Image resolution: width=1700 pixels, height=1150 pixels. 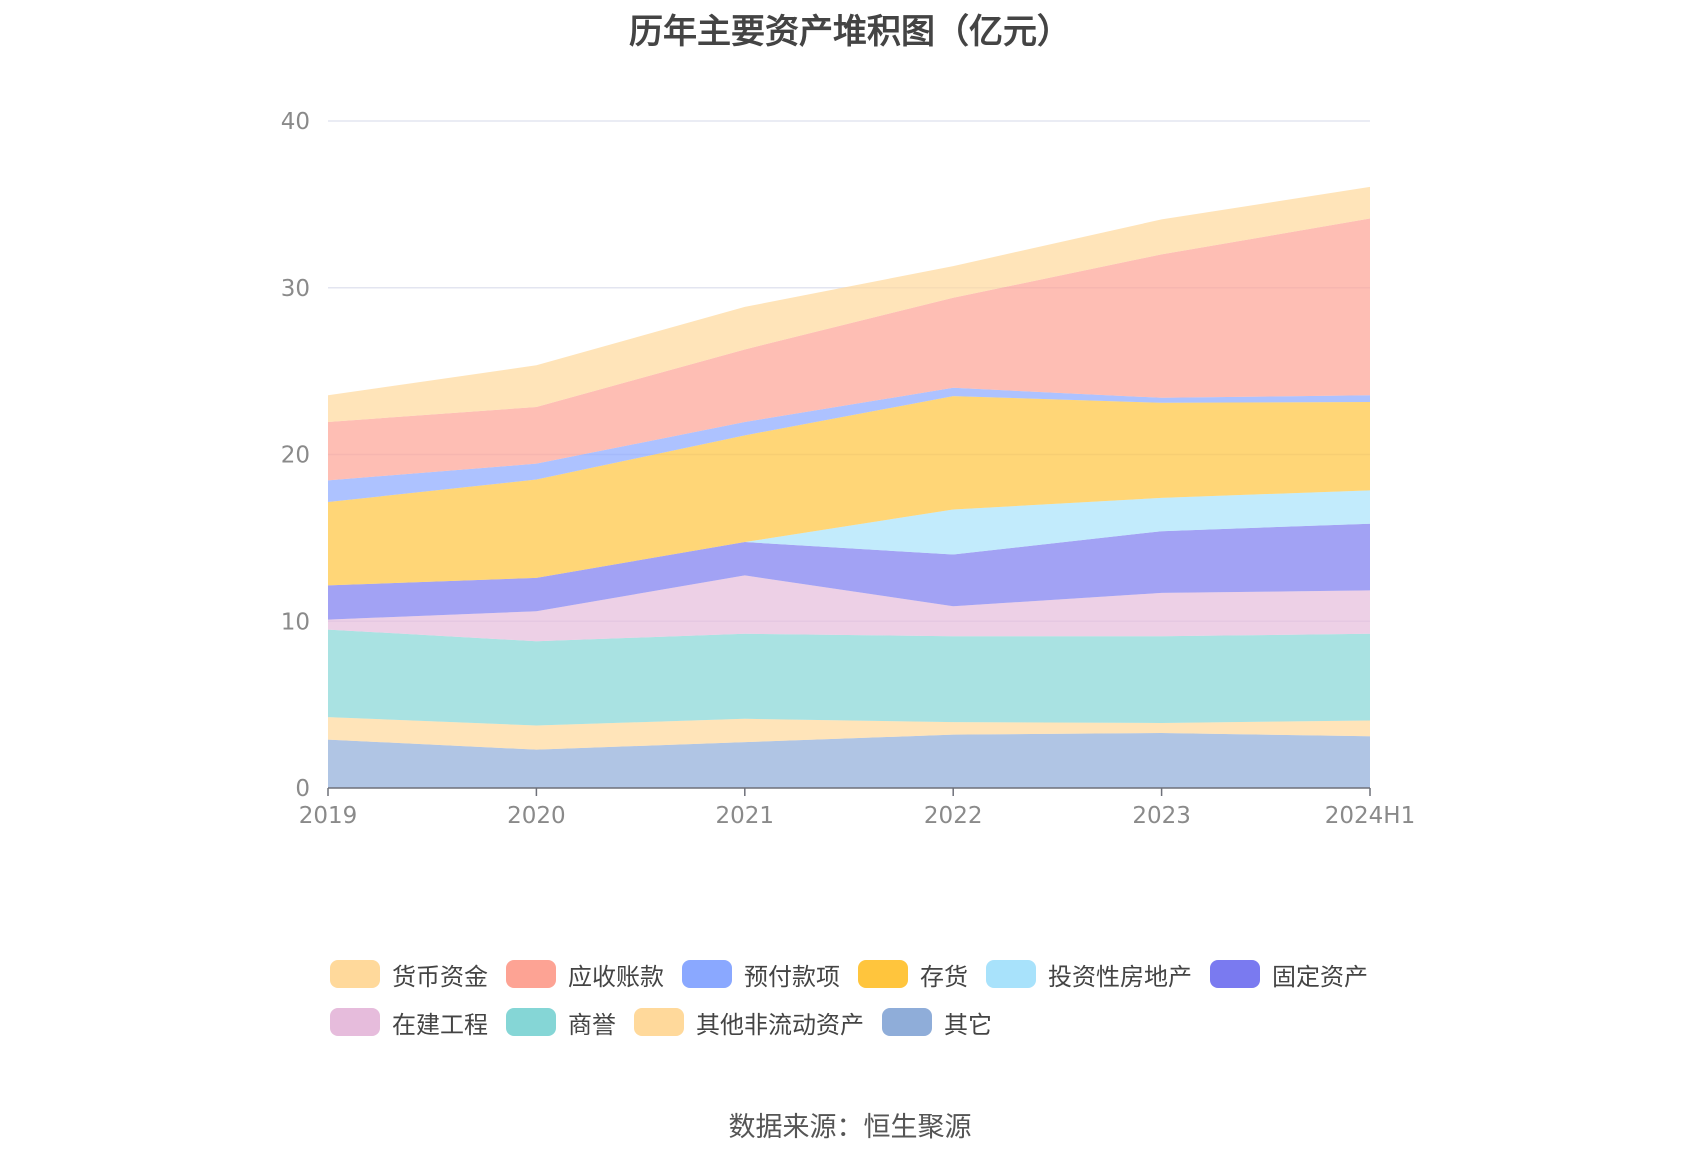 I want to click on legend-label: 货币资金, so click(x=440, y=976).